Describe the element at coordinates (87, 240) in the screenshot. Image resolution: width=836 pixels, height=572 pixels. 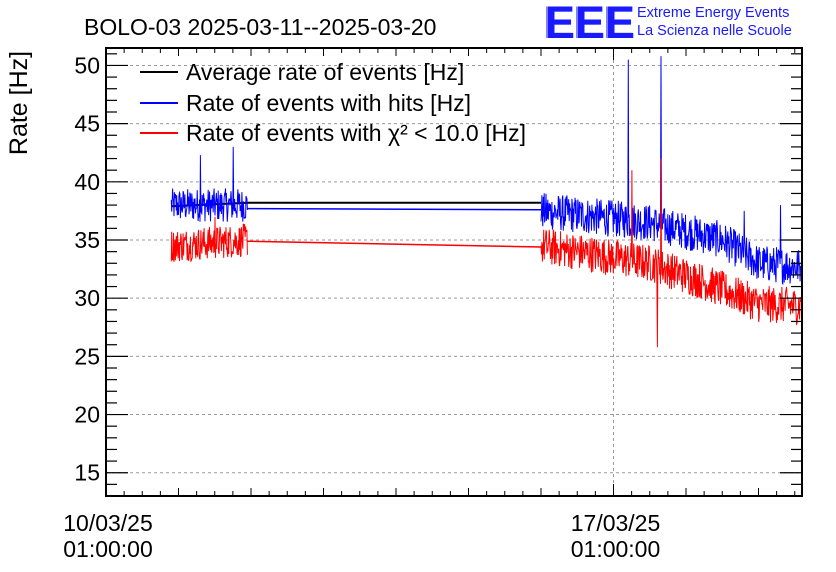
I see `y-tick-label: 35` at that location.